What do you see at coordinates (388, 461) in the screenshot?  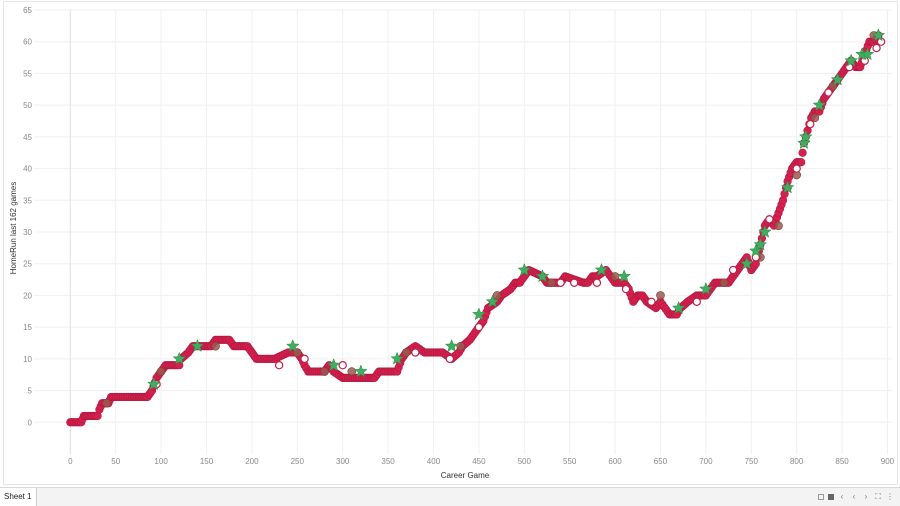 I see `x-tick-label: 350` at bounding box center [388, 461].